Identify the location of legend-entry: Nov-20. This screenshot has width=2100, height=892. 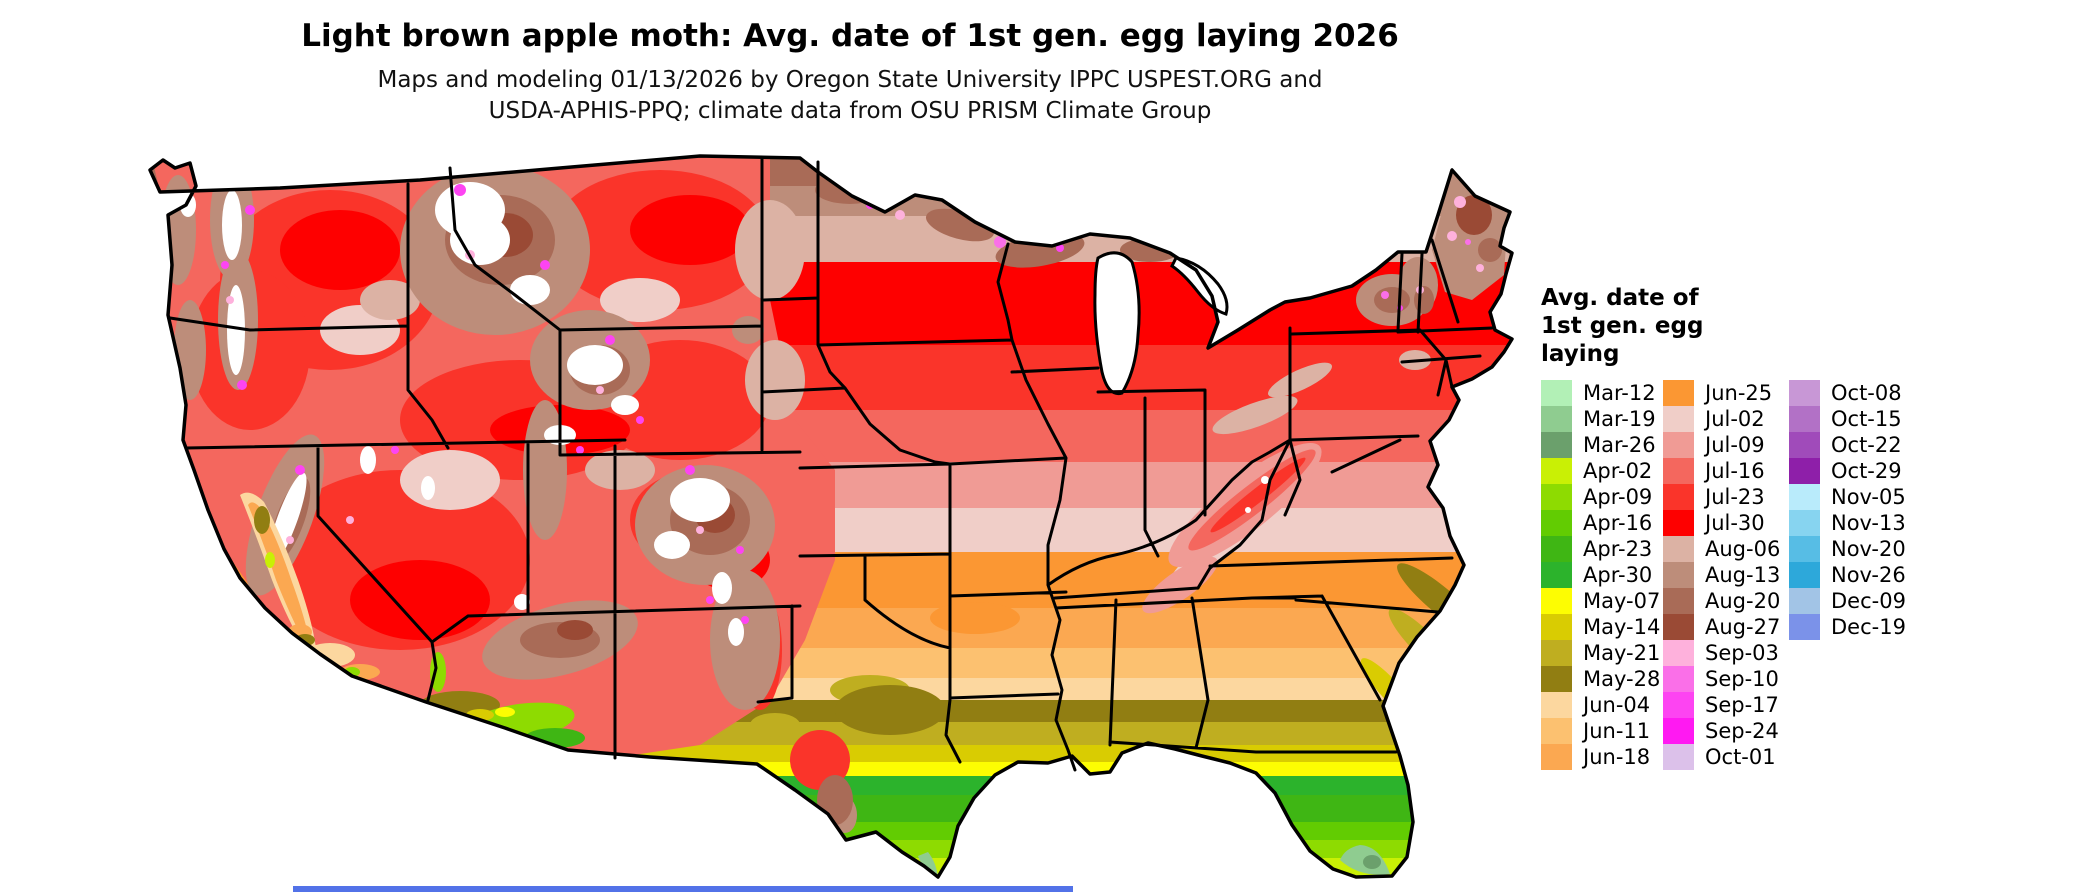
(1847, 549).